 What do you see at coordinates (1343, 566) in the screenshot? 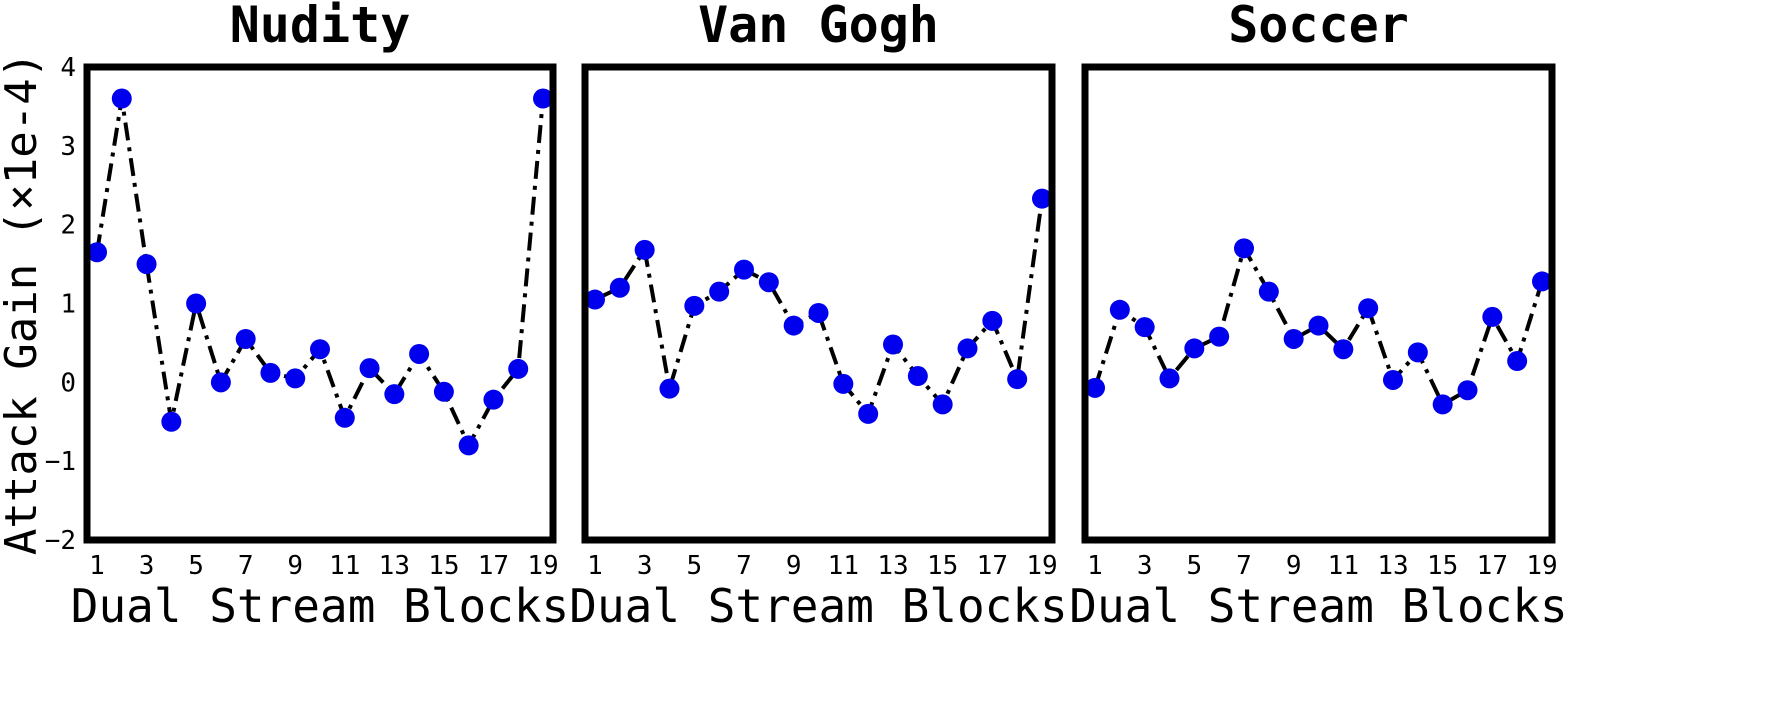
I see `panel-3-xtick-label: 11` at bounding box center [1343, 566].